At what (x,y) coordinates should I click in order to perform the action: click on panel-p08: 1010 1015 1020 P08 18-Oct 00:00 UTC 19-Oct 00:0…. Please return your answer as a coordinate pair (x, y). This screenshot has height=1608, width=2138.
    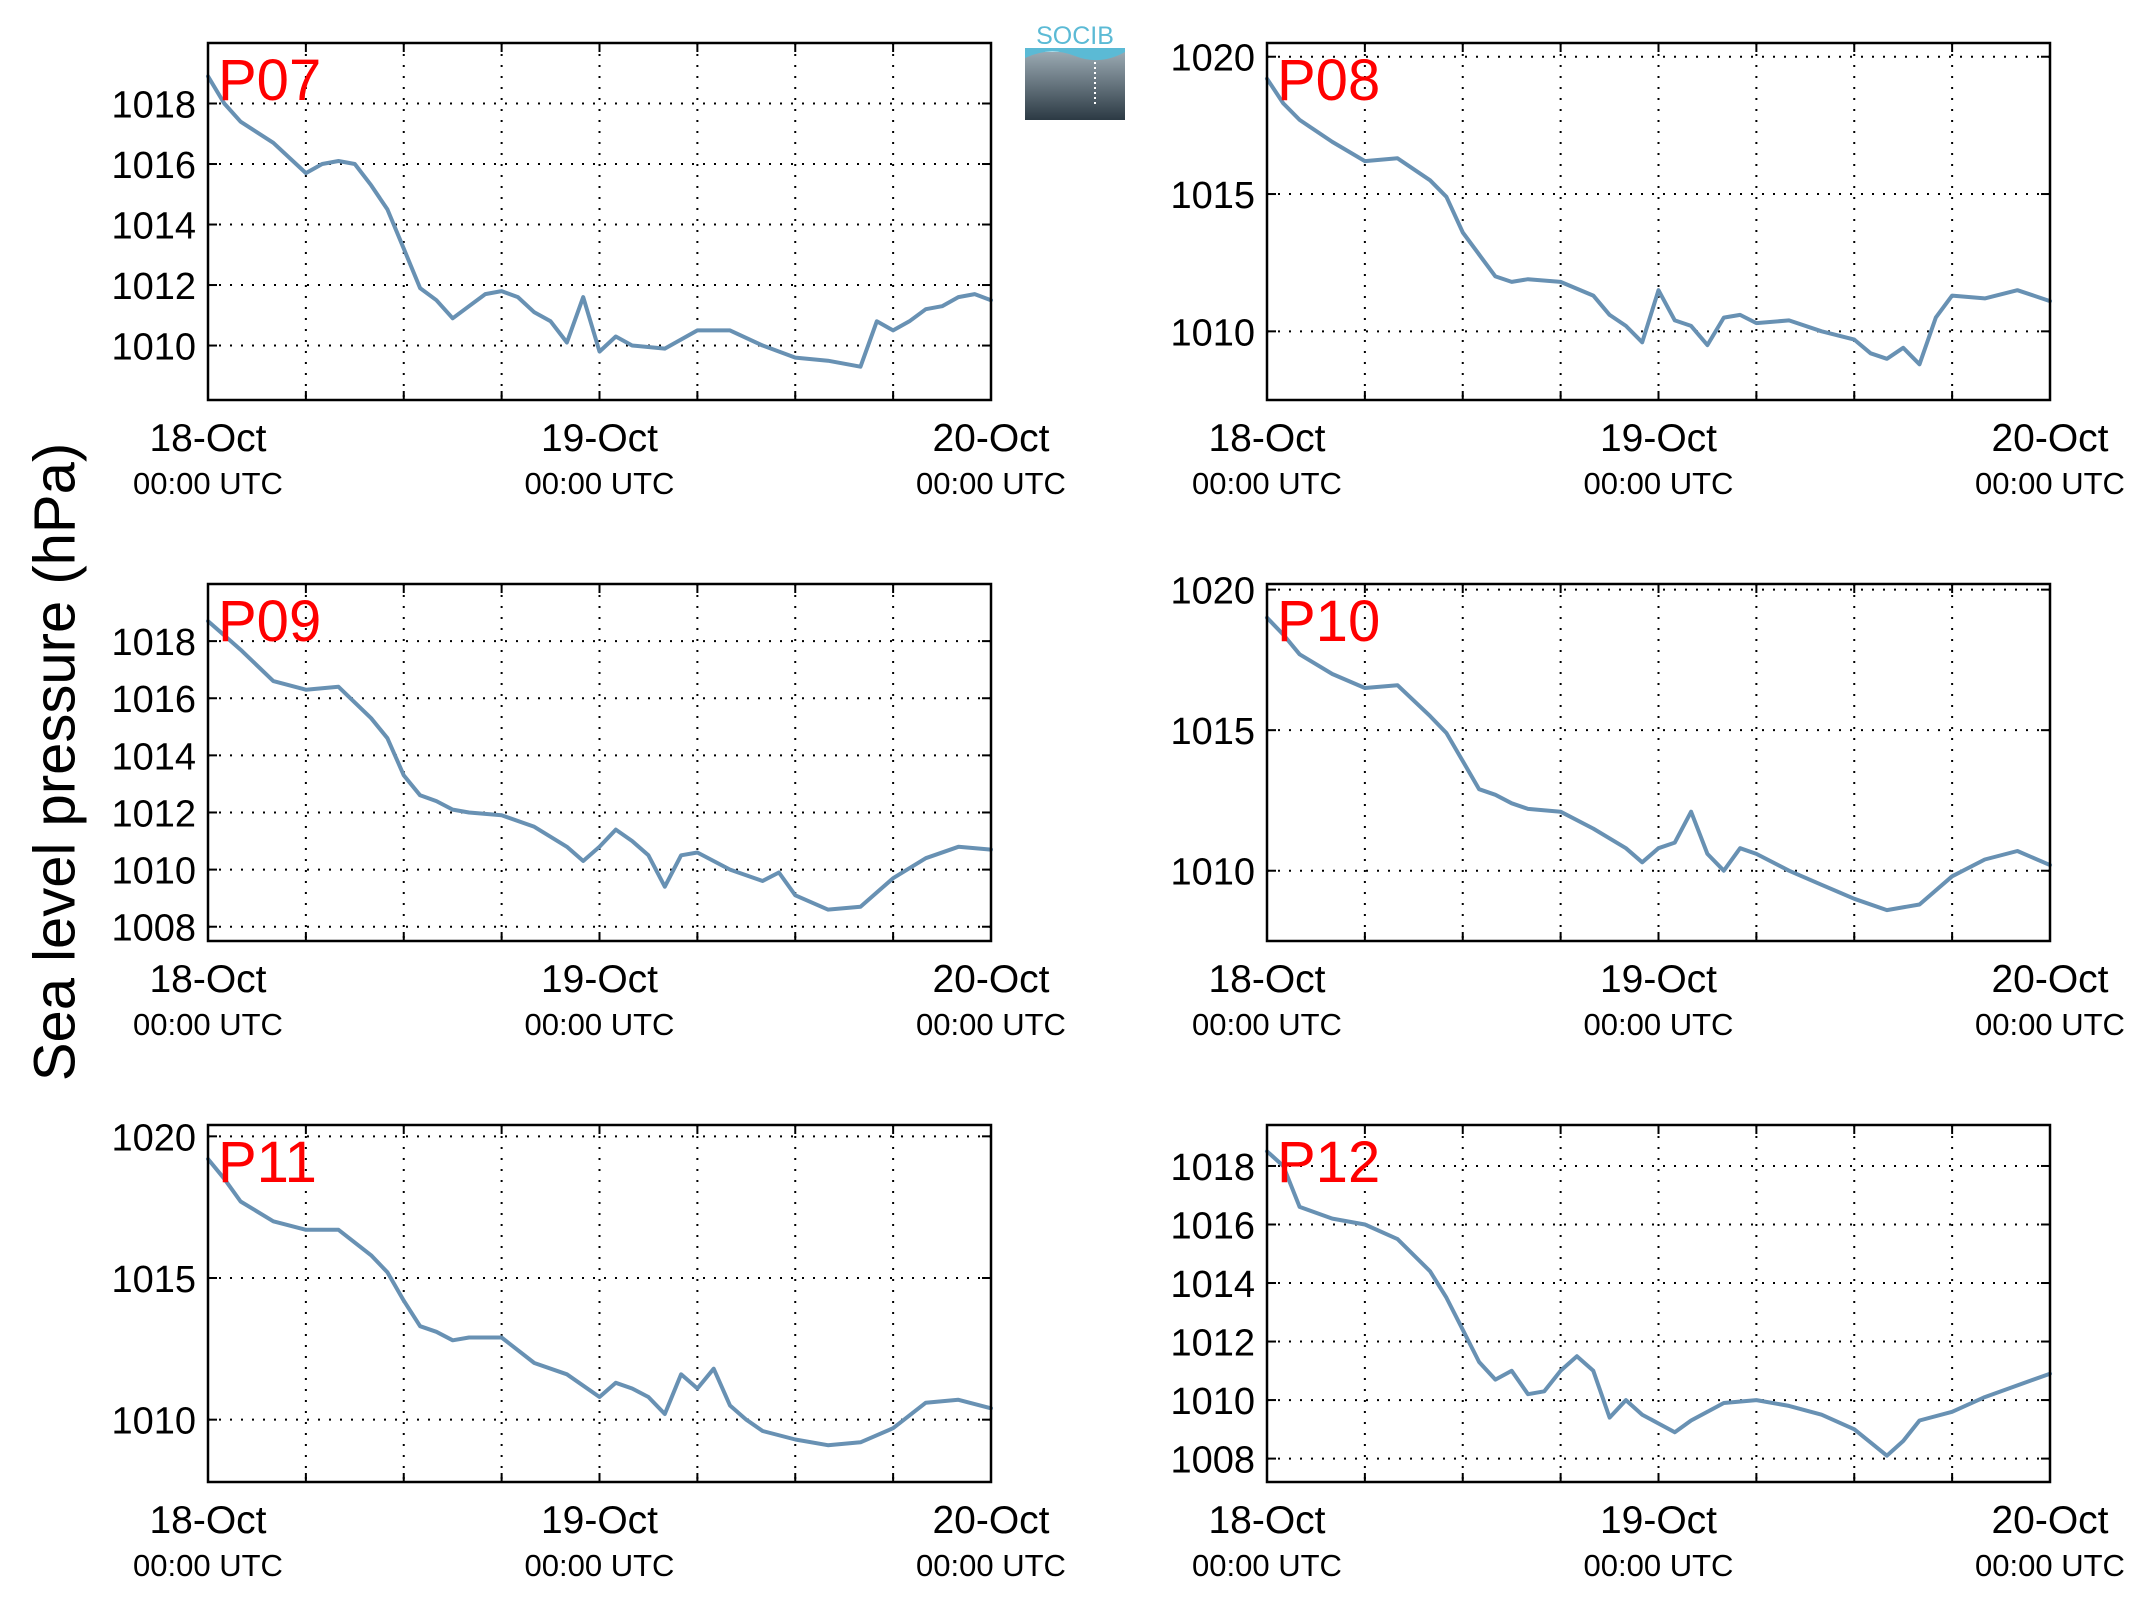
    Looking at the image, I should click on (1647, 269).